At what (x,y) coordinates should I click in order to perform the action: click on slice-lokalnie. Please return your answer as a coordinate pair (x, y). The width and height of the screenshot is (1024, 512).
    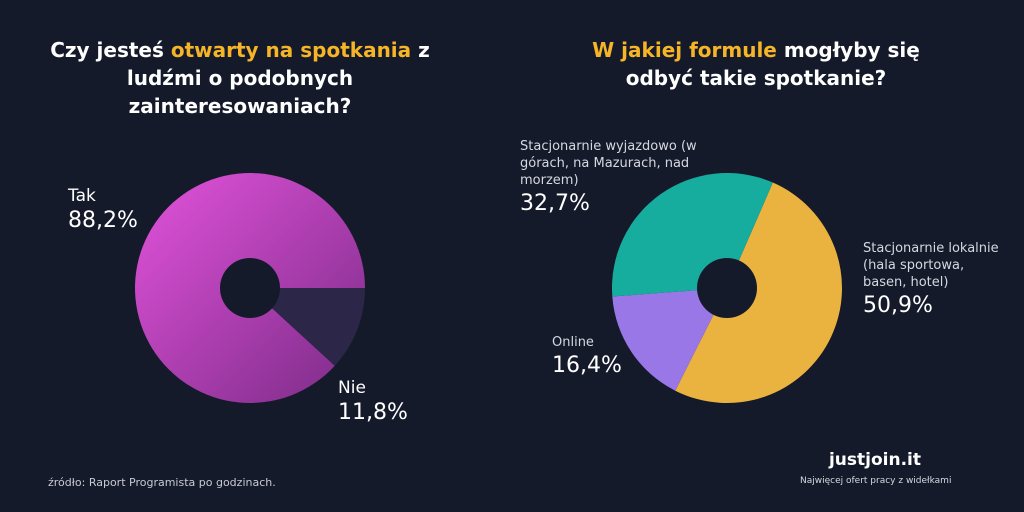
    Looking at the image, I should click on (758, 292).